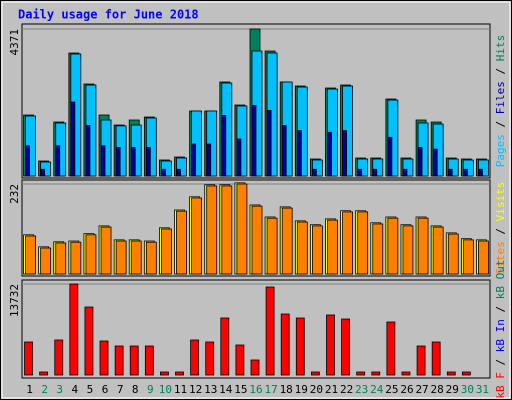  I want to click on legend-entry: Files, so click(500, 97).